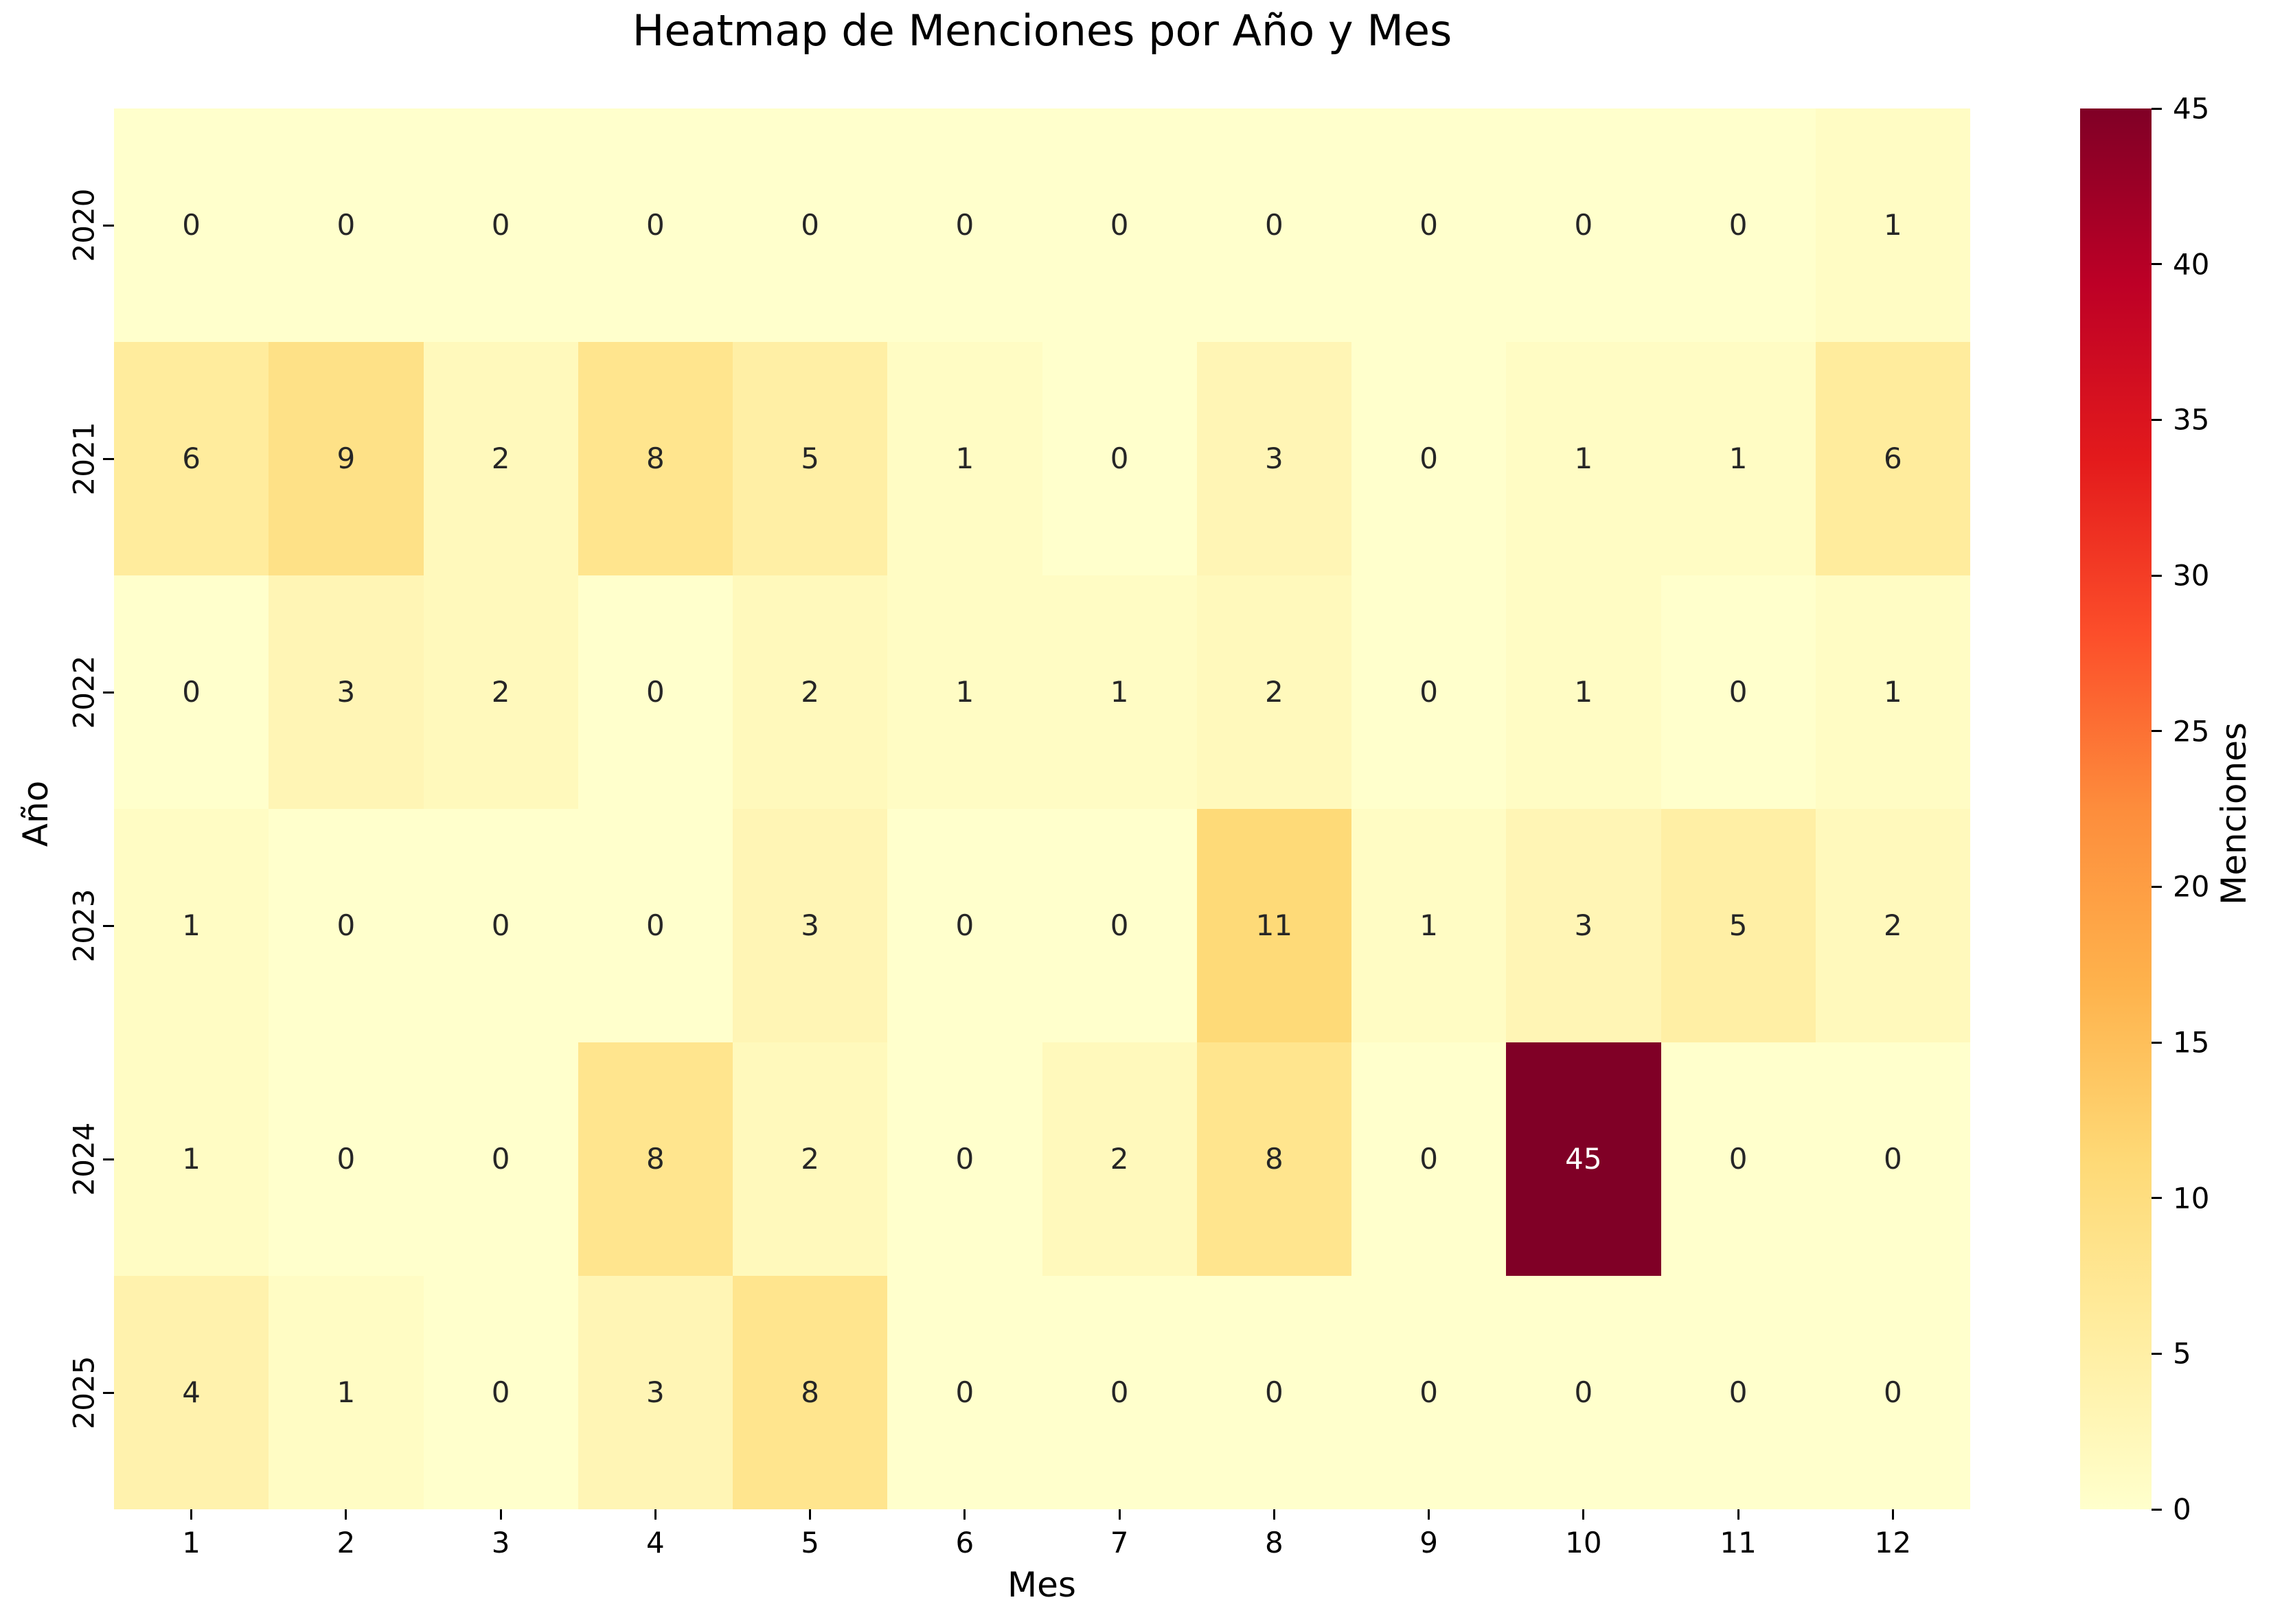 The image size is (2271, 1624). Describe the element at coordinates (1583, 1542) in the screenshot. I see `x-tick-label: 10` at that location.